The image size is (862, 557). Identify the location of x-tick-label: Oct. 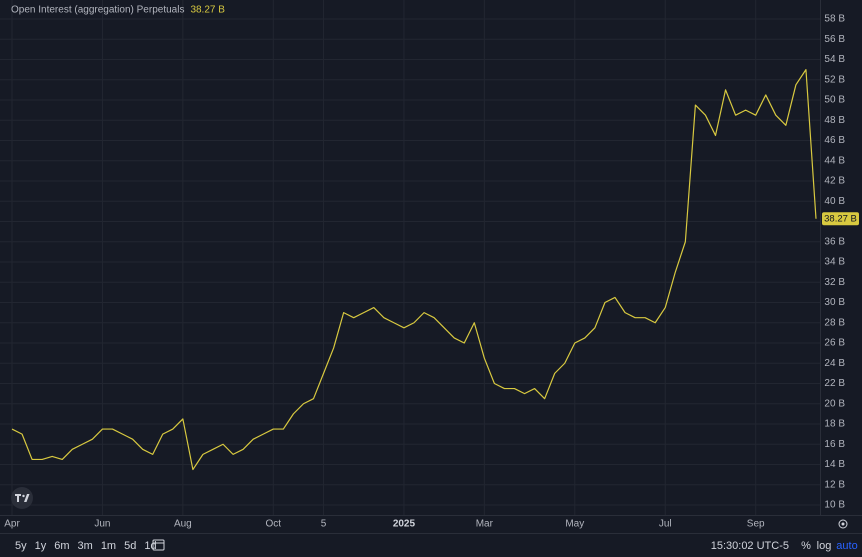
(274, 524).